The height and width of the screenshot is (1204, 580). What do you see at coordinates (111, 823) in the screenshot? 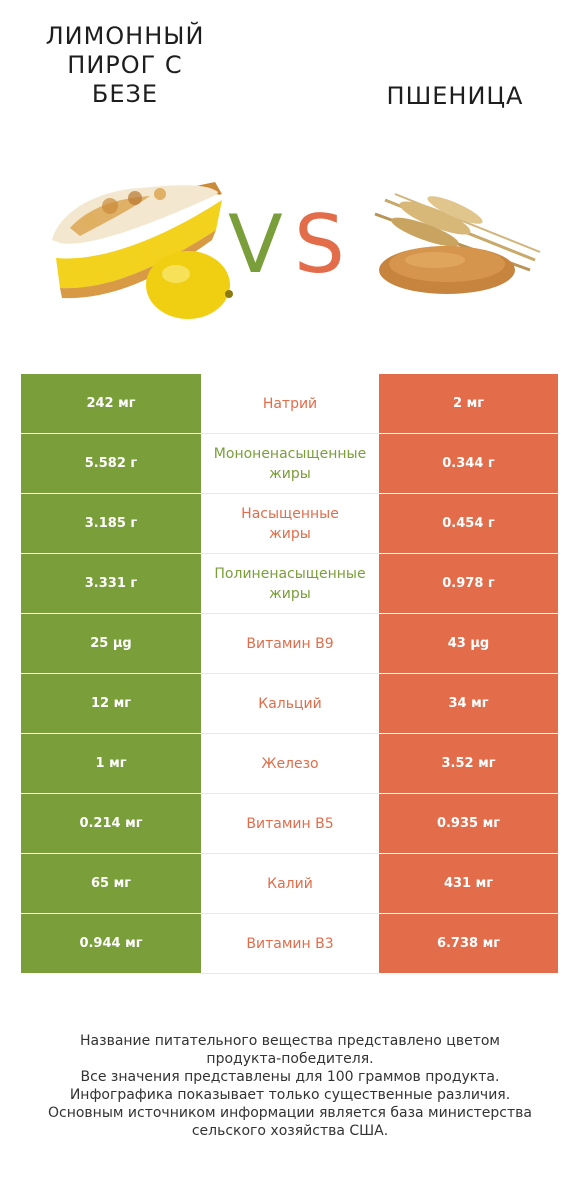
I see `left-value: 0.214 мг` at bounding box center [111, 823].